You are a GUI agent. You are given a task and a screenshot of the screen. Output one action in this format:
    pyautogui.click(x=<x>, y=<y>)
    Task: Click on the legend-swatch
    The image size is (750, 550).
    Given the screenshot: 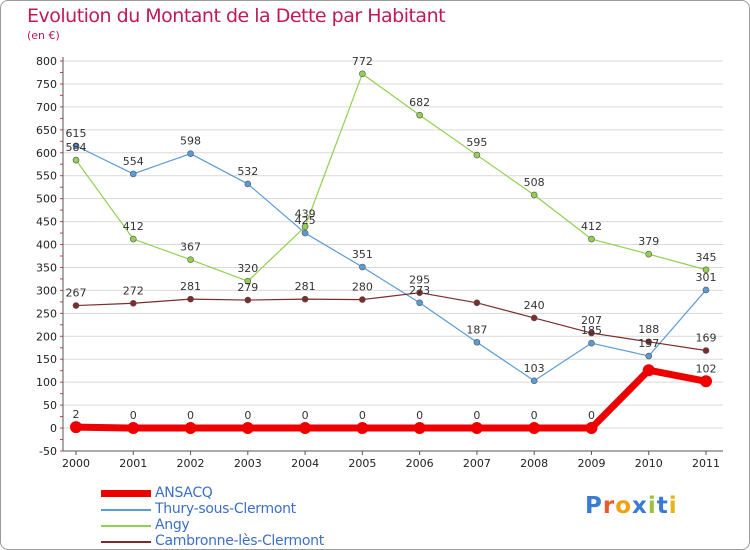 What is the action you would take?
    pyautogui.click(x=126, y=510)
    